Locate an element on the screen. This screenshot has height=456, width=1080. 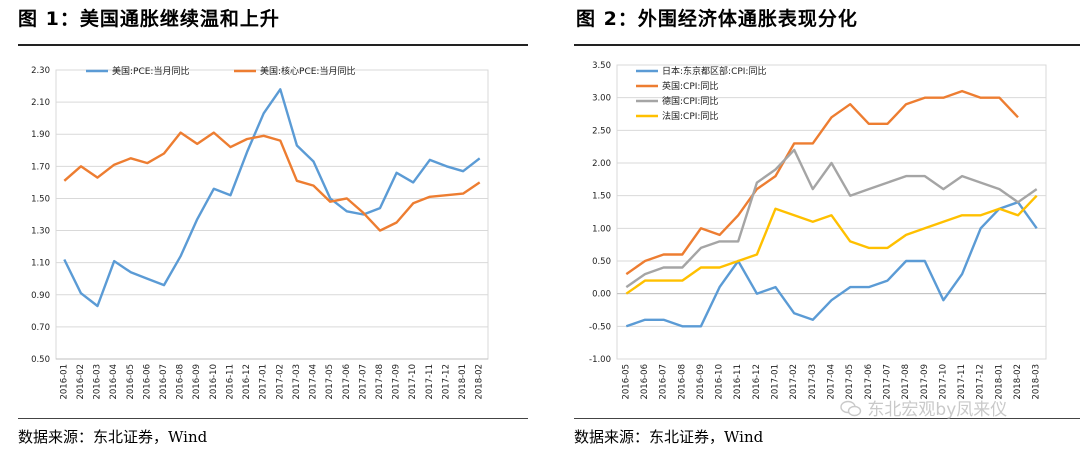
legend-label: 德国:CPI:同比 is located at coordinates (690, 101).